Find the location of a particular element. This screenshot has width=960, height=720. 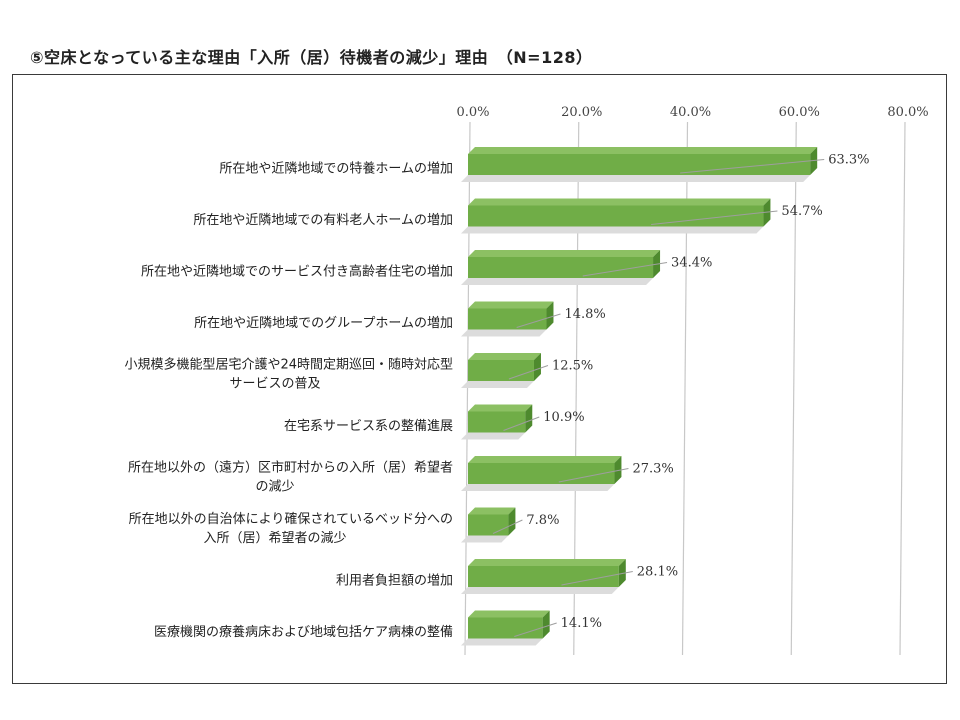

x-tick-label: 40.0% is located at coordinates (690, 112).